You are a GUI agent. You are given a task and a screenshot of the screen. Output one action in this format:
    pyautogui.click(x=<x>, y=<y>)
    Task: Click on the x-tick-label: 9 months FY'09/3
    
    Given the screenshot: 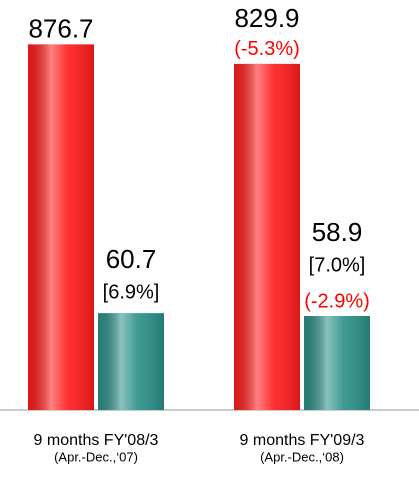 What is the action you would take?
    pyautogui.click(x=302, y=440)
    